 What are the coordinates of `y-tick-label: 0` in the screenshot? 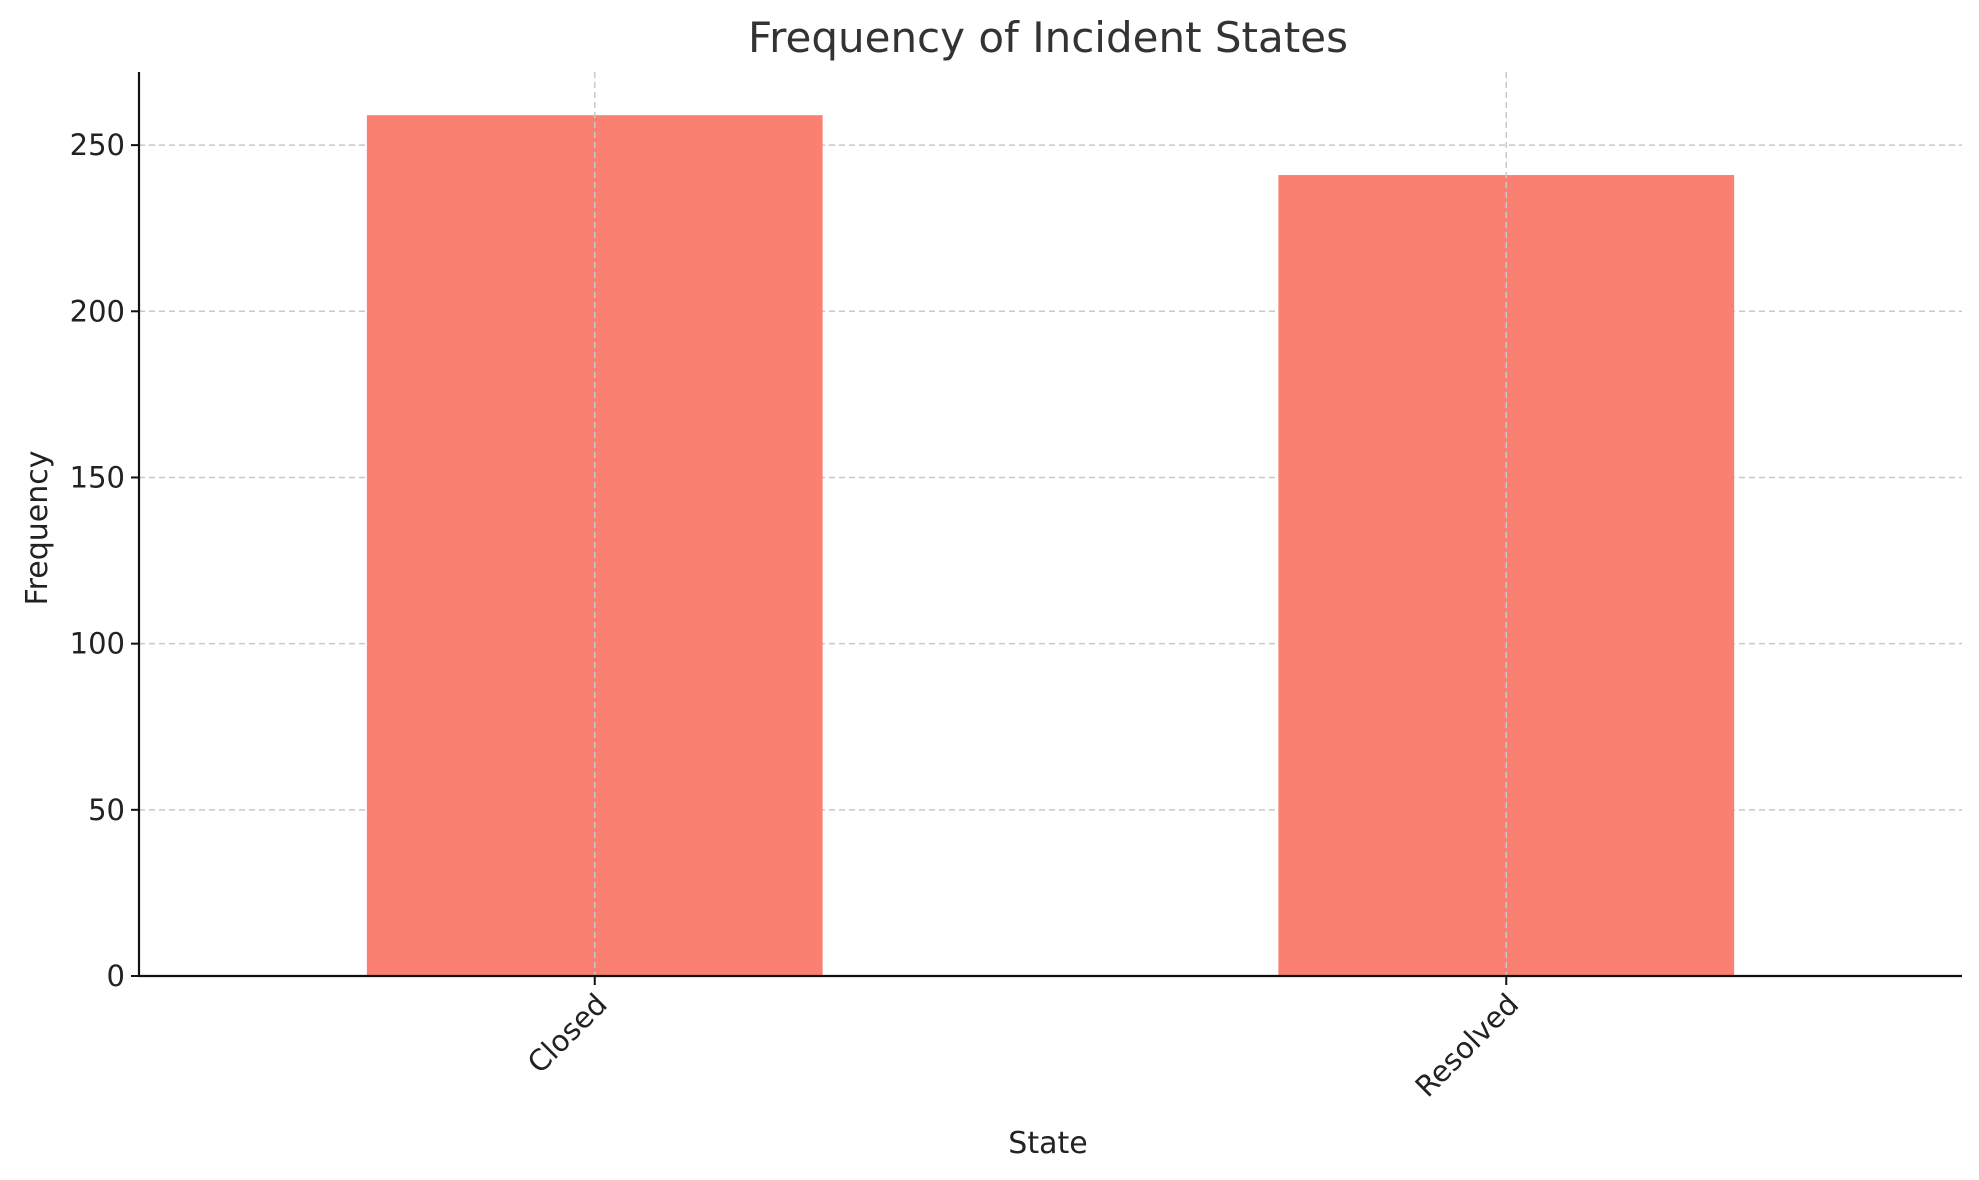 It's located at (116, 976).